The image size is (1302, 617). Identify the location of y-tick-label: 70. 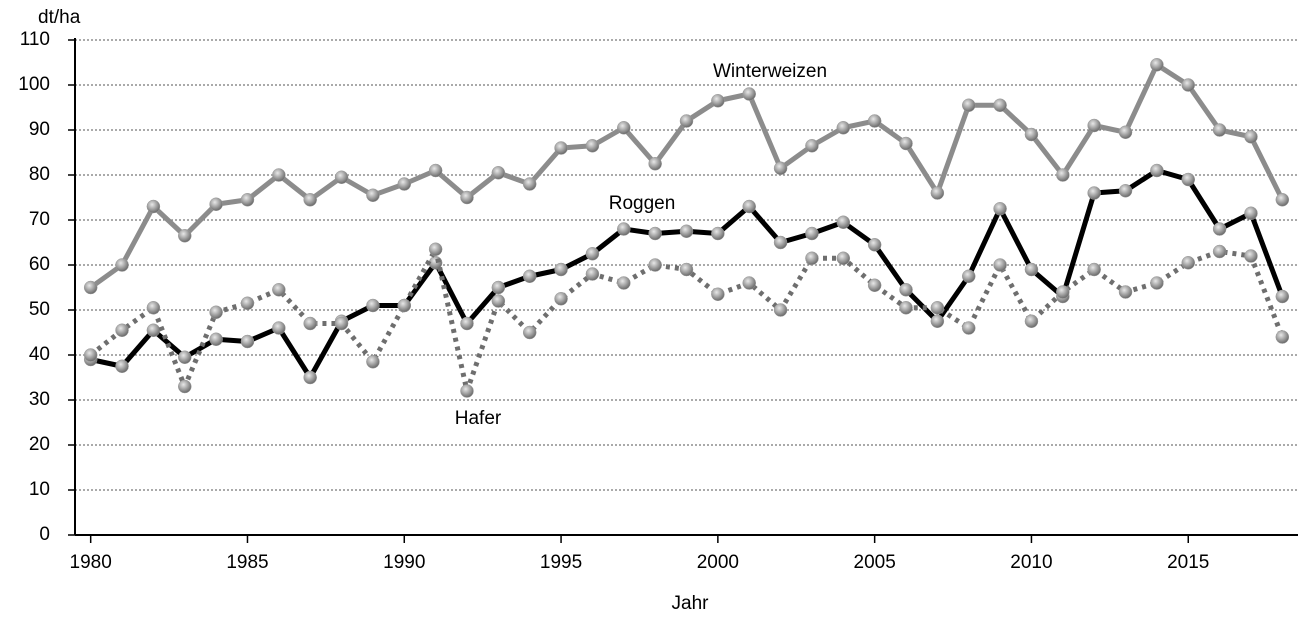
(39, 219).